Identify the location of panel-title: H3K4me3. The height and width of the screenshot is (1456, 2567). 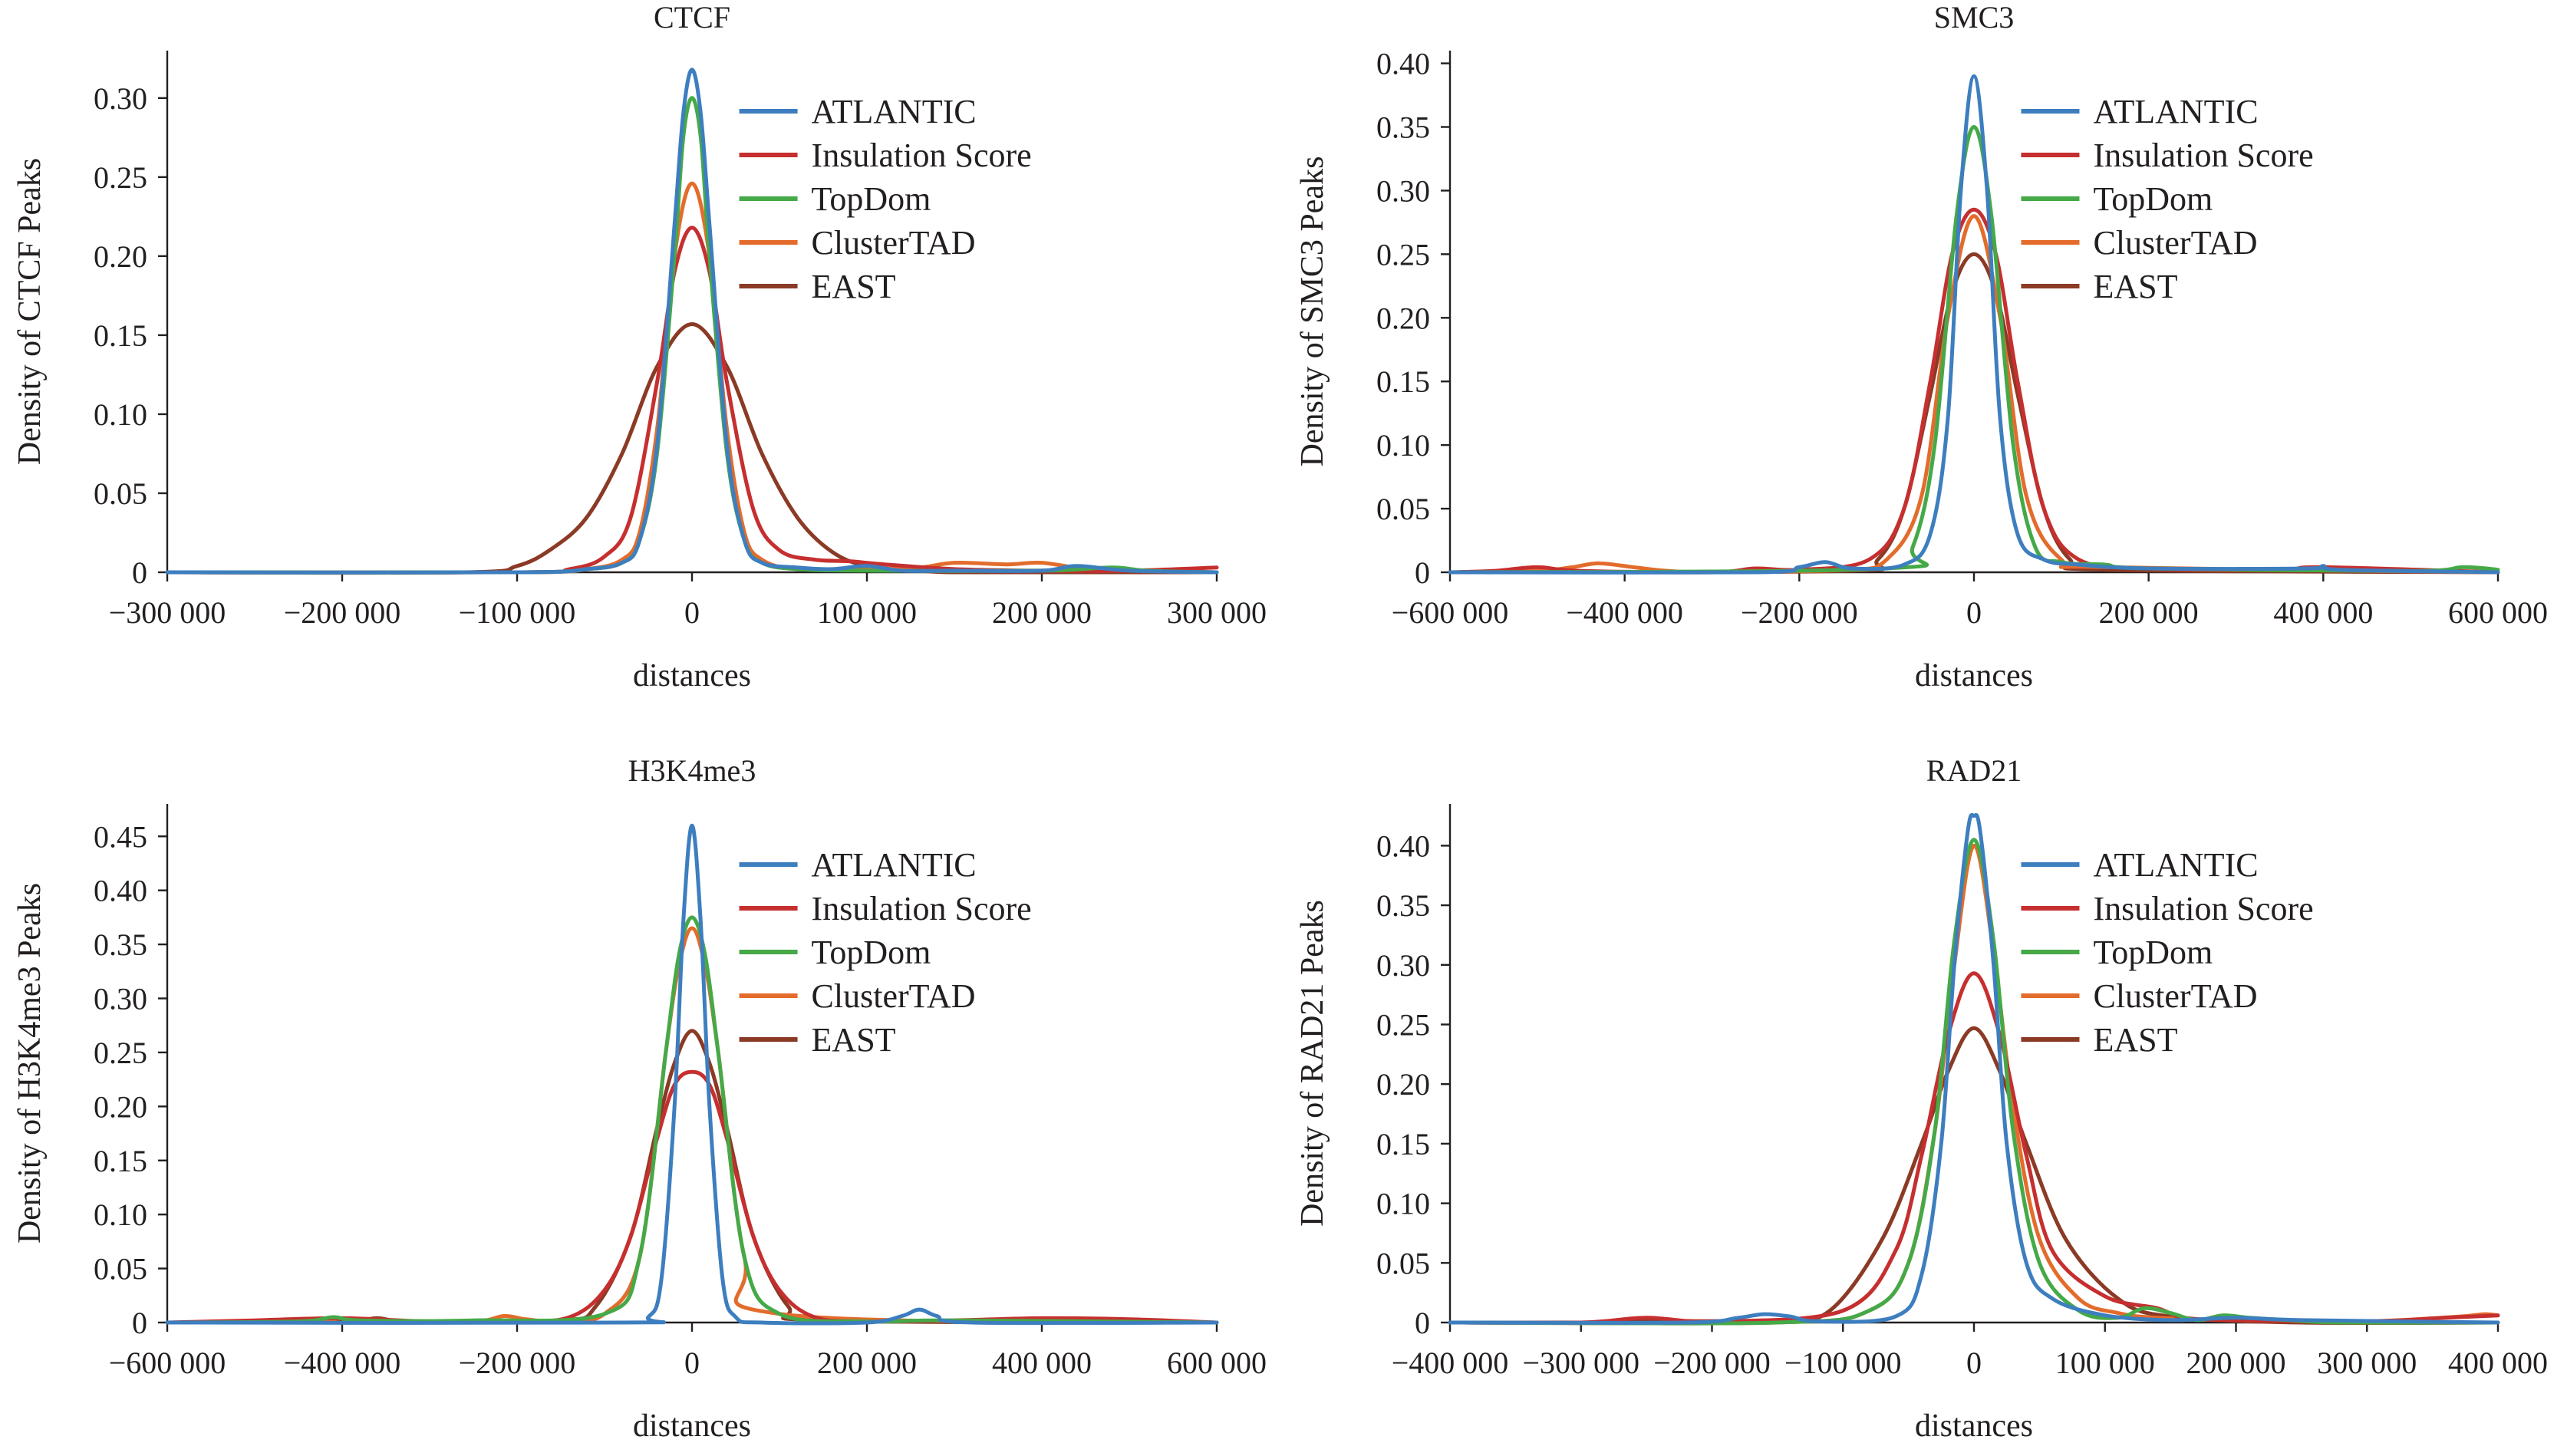
(692, 770).